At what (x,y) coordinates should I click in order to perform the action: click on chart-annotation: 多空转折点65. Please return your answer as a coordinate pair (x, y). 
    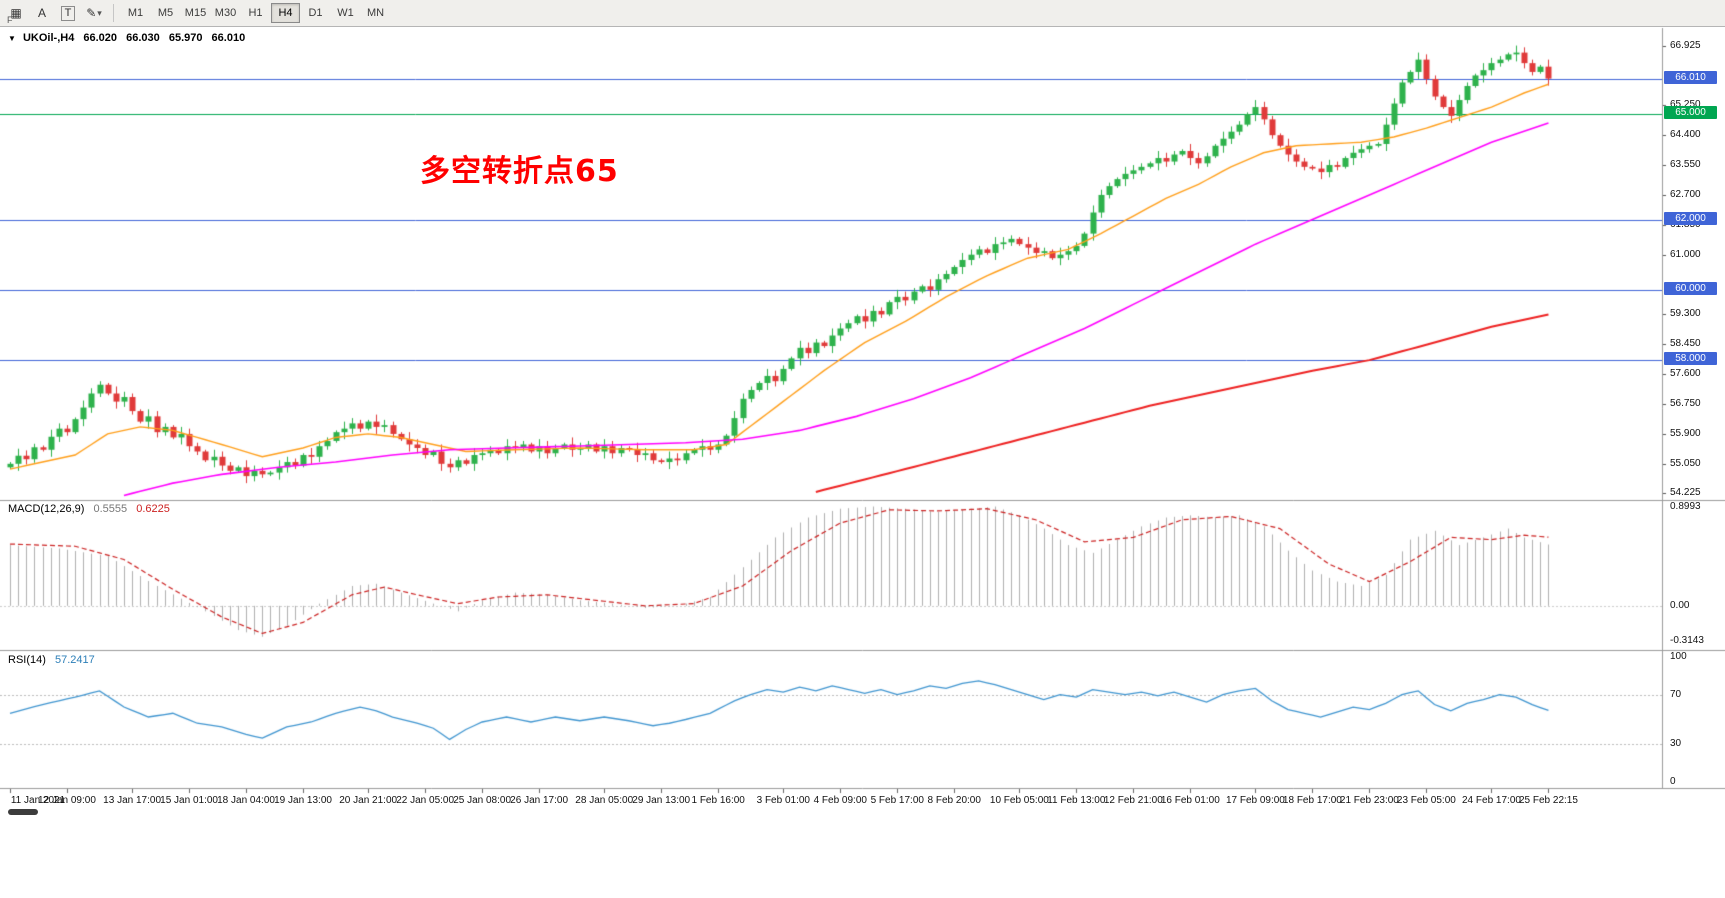
    Looking at the image, I should click on (519, 171).